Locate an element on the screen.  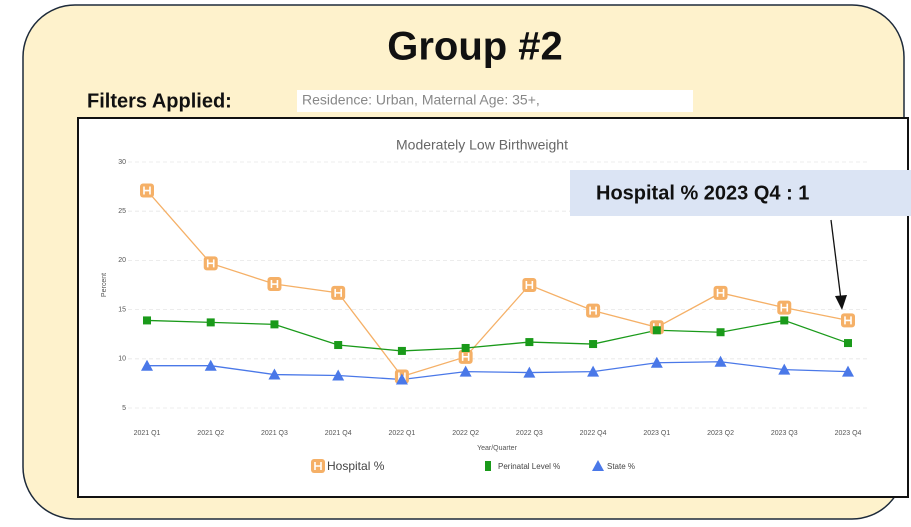
filters-box is located at coordinates (495, 101).